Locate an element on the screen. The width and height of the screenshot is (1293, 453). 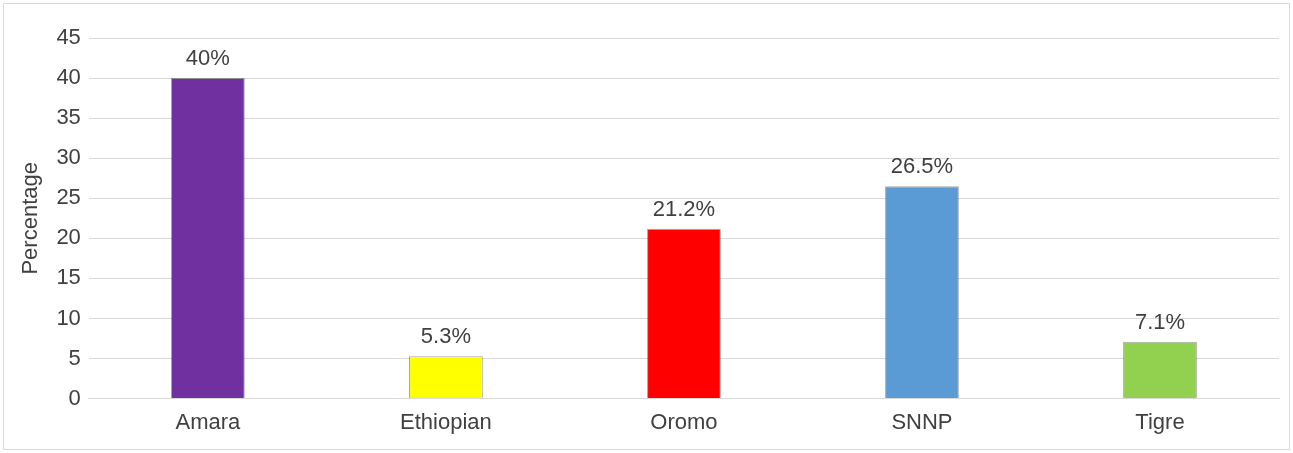
y-tick-label: 5 is located at coordinates (74, 357).